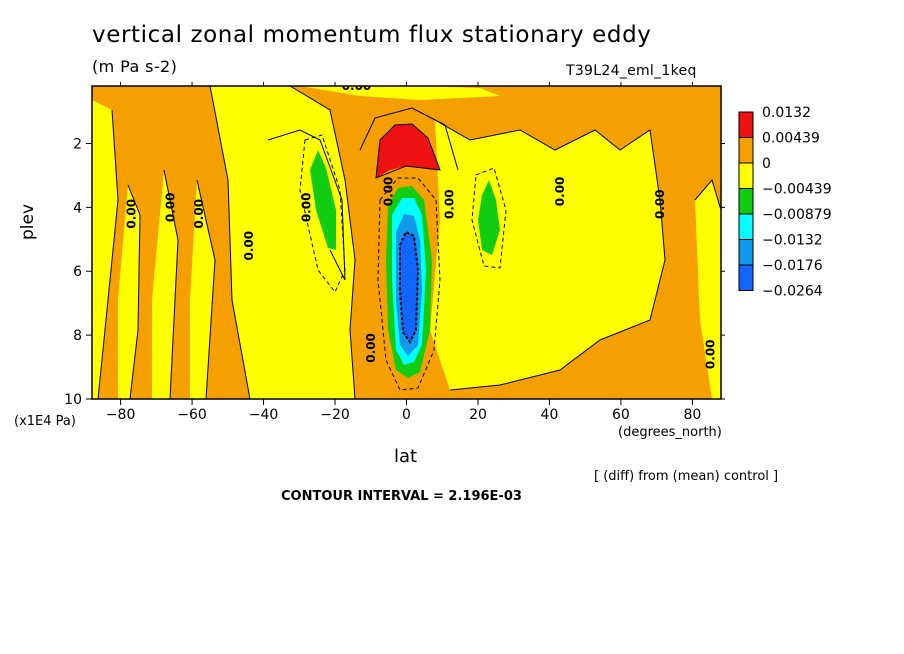  What do you see at coordinates (121, 415) in the screenshot?
I see `x-tick-label: −80` at bounding box center [121, 415].